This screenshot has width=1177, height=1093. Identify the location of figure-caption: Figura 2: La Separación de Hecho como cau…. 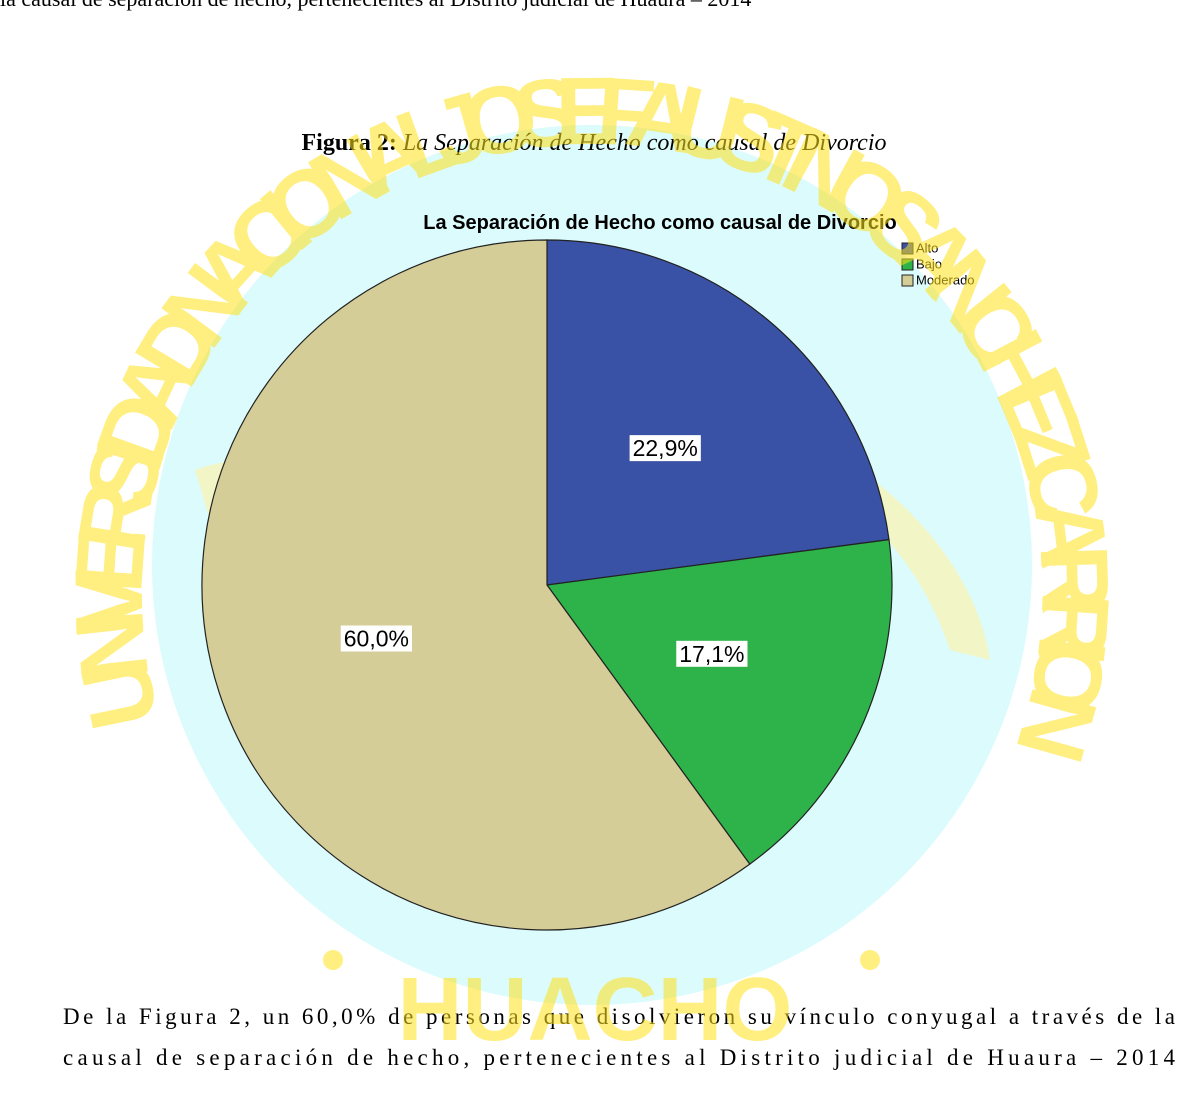
(594, 143).